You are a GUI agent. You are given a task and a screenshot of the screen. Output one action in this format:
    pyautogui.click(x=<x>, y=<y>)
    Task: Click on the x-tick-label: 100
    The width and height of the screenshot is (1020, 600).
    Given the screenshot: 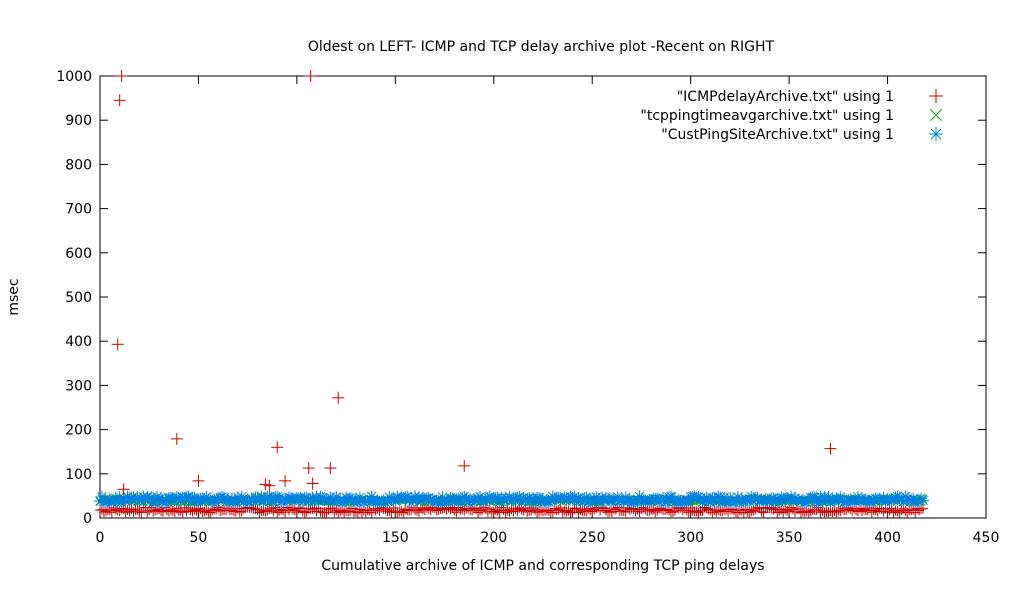 What is the action you would take?
    pyautogui.click(x=297, y=538)
    